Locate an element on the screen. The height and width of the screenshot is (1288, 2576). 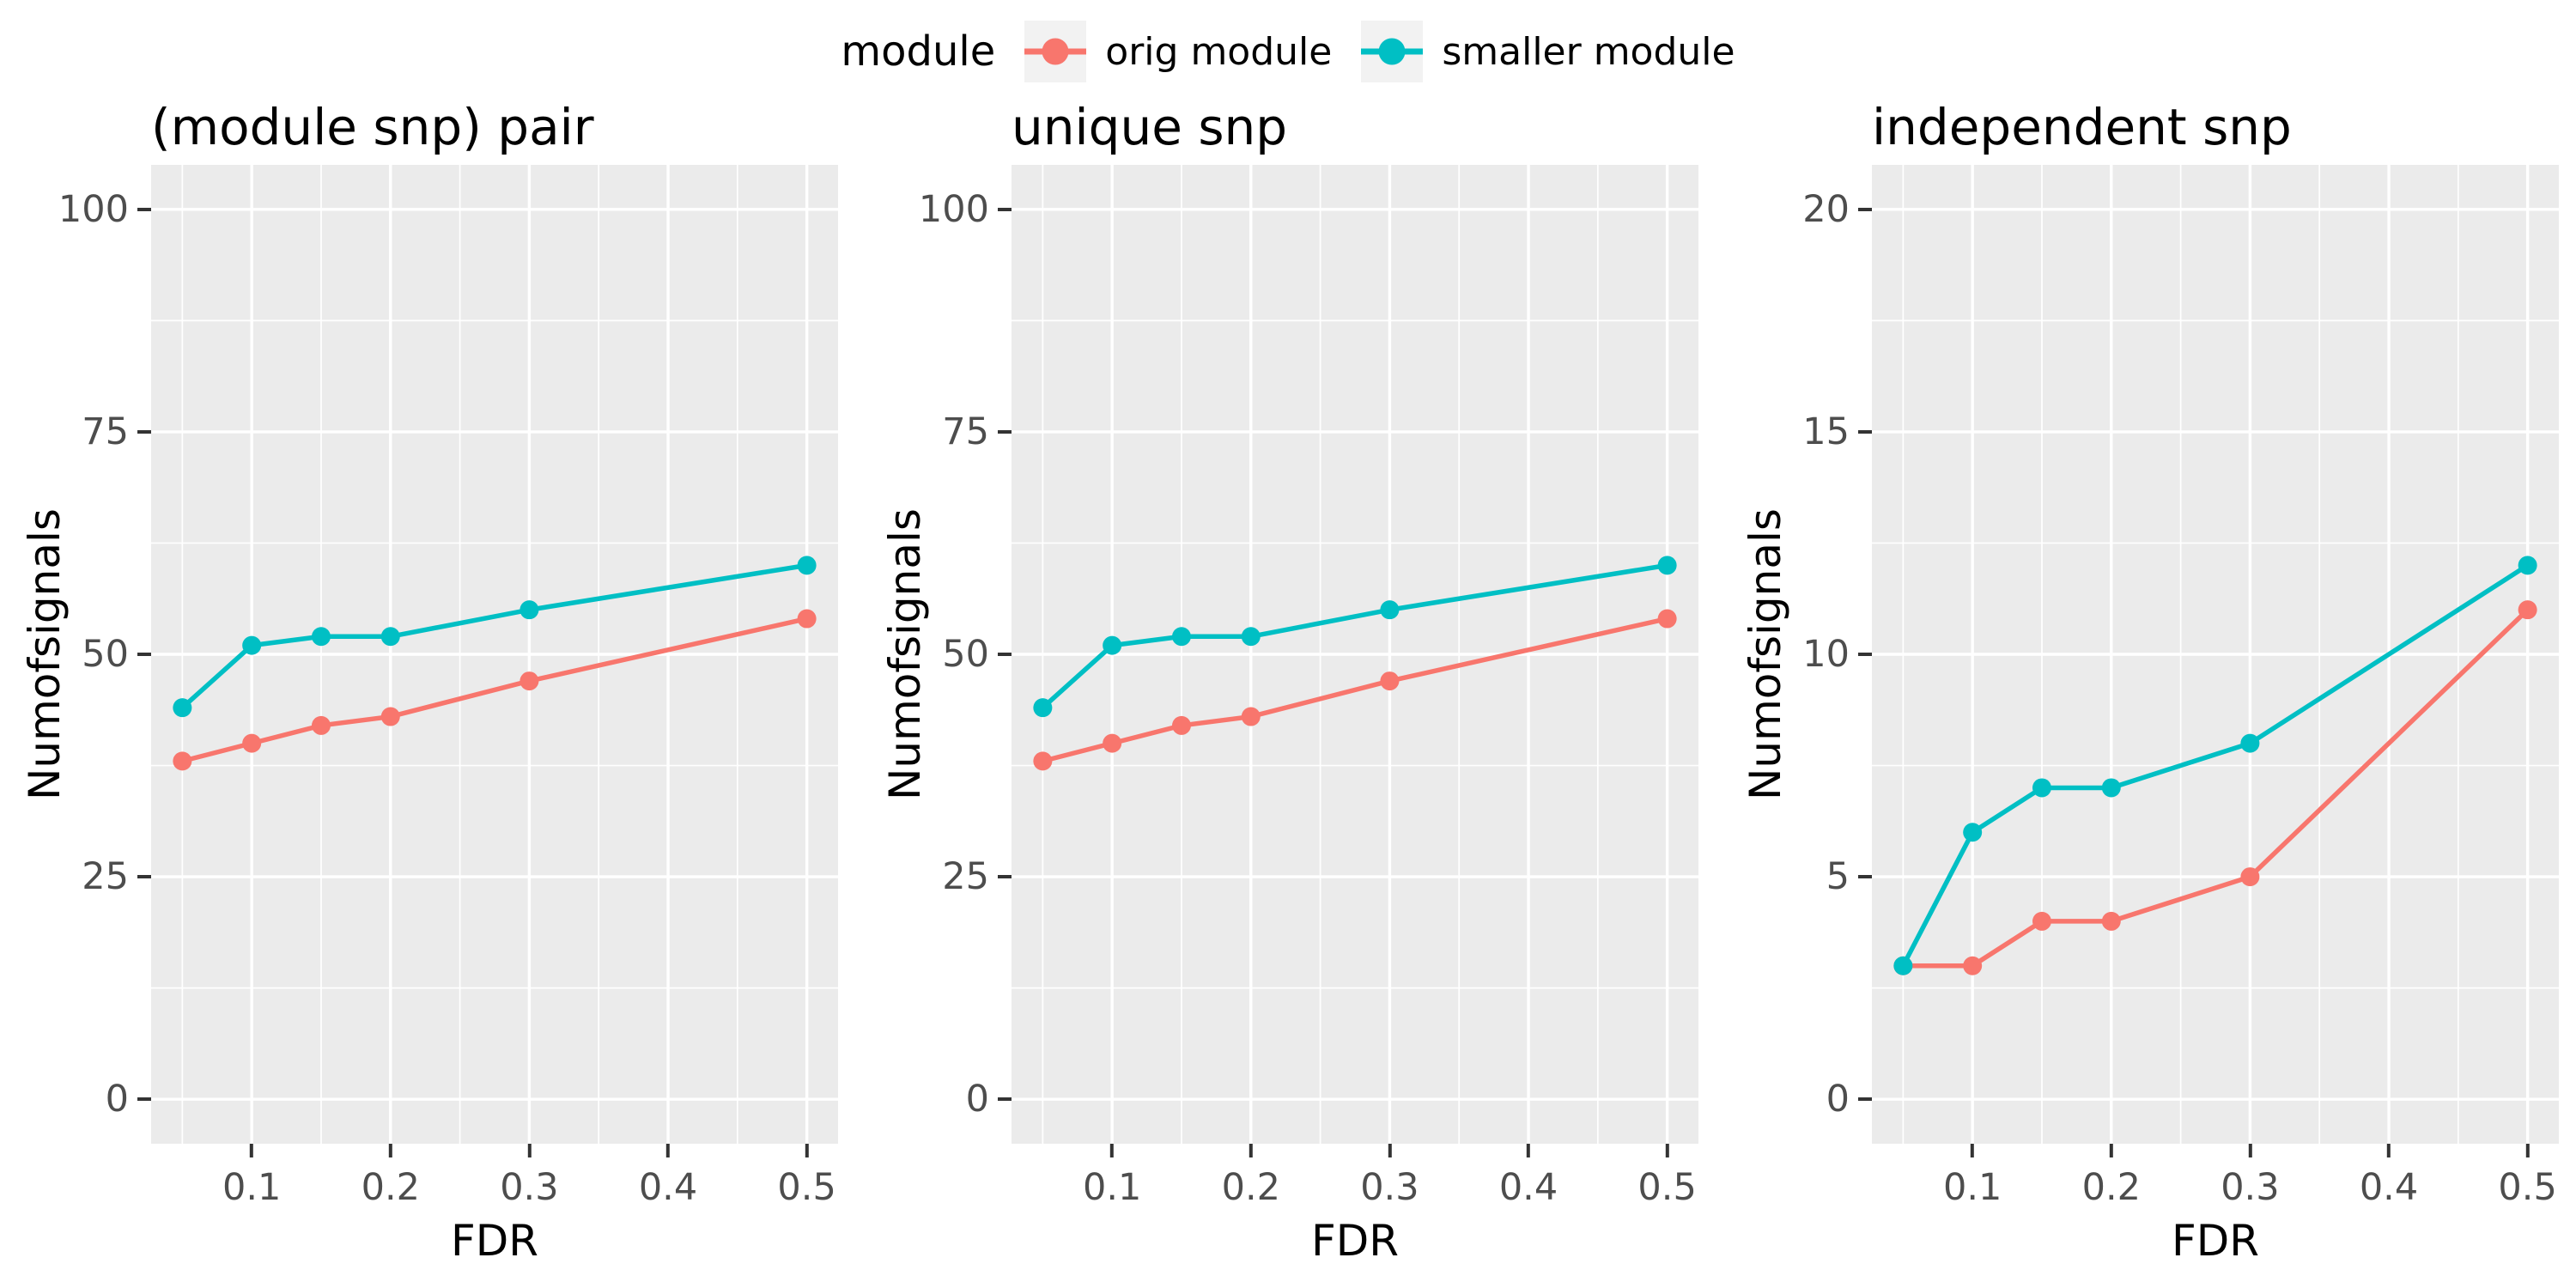
y-tick: 15 is located at coordinates (1837, 431).